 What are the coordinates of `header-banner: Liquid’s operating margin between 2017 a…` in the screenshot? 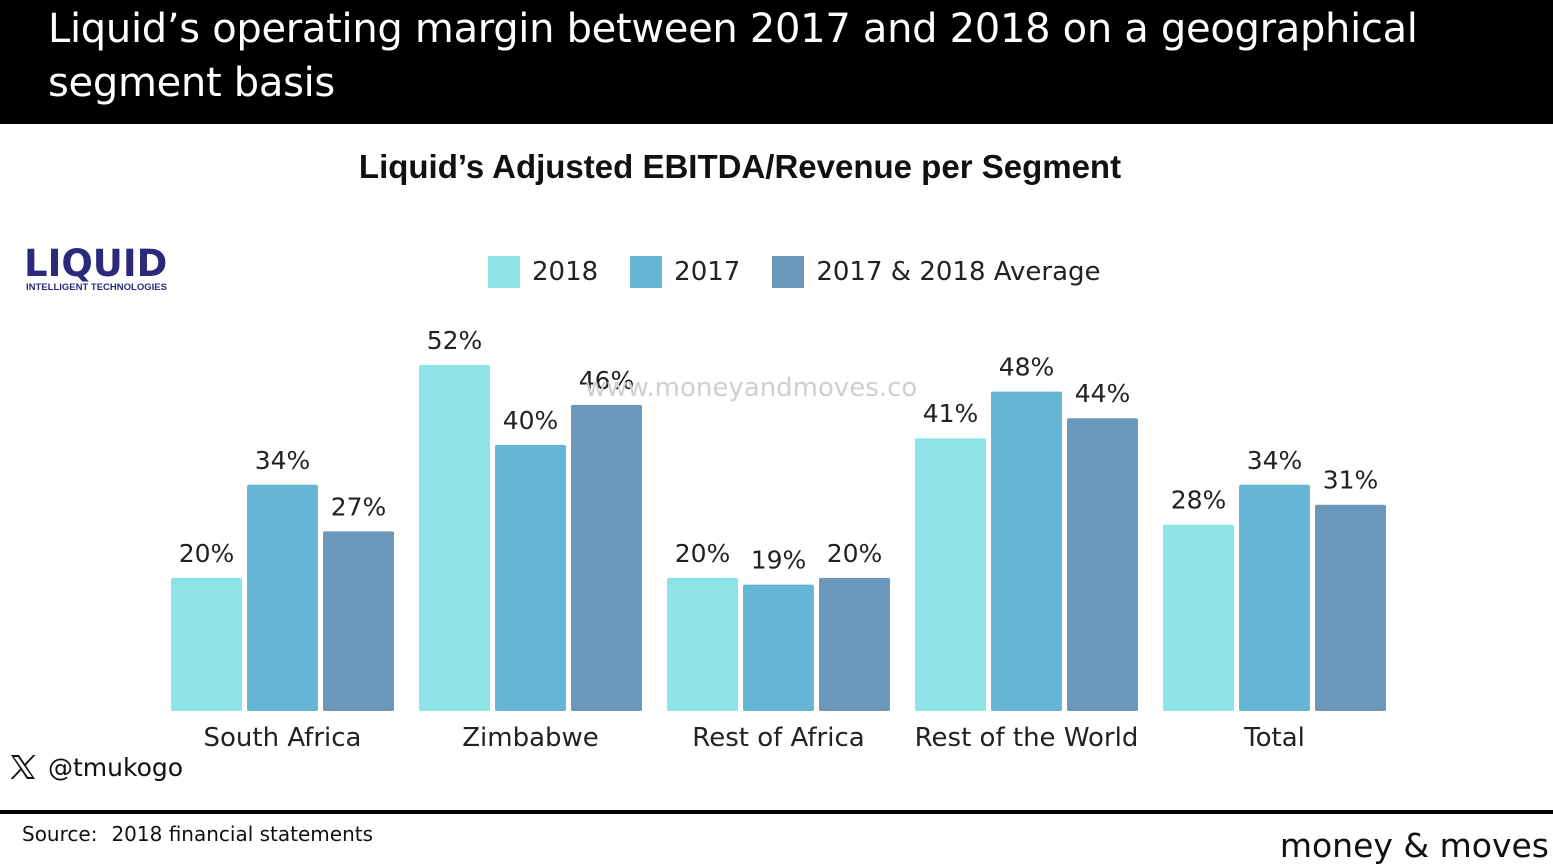 It's located at (776, 62).